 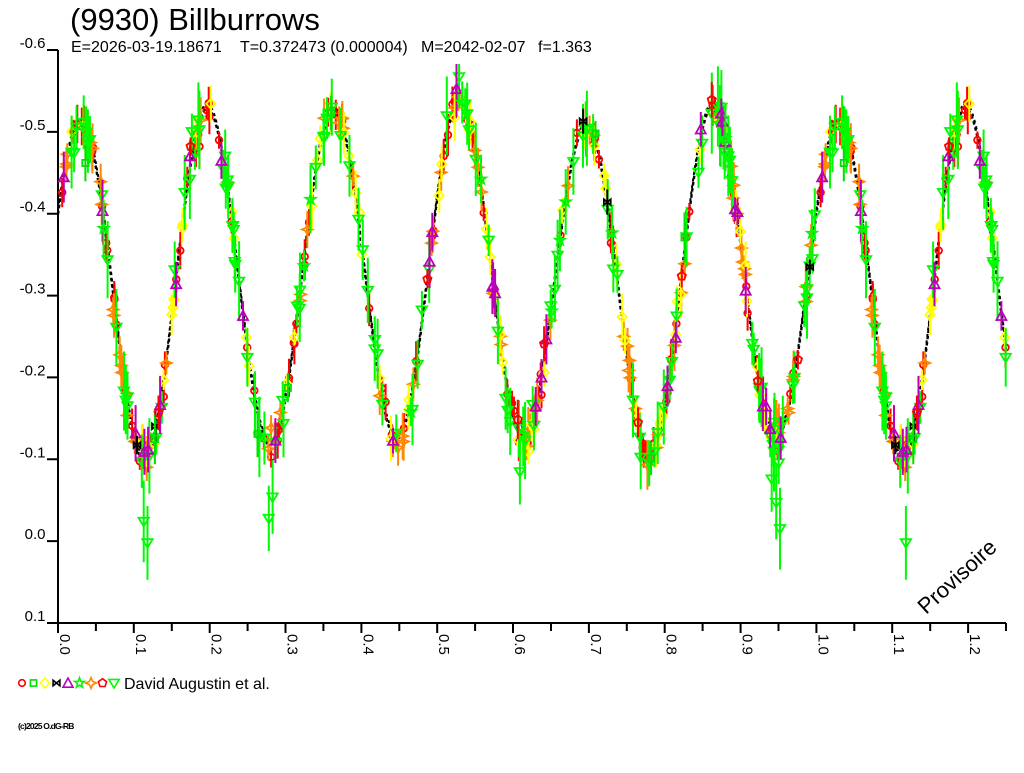 What do you see at coordinates (898, 644) in the screenshot?
I see `svg-text: 1.1` at bounding box center [898, 644].